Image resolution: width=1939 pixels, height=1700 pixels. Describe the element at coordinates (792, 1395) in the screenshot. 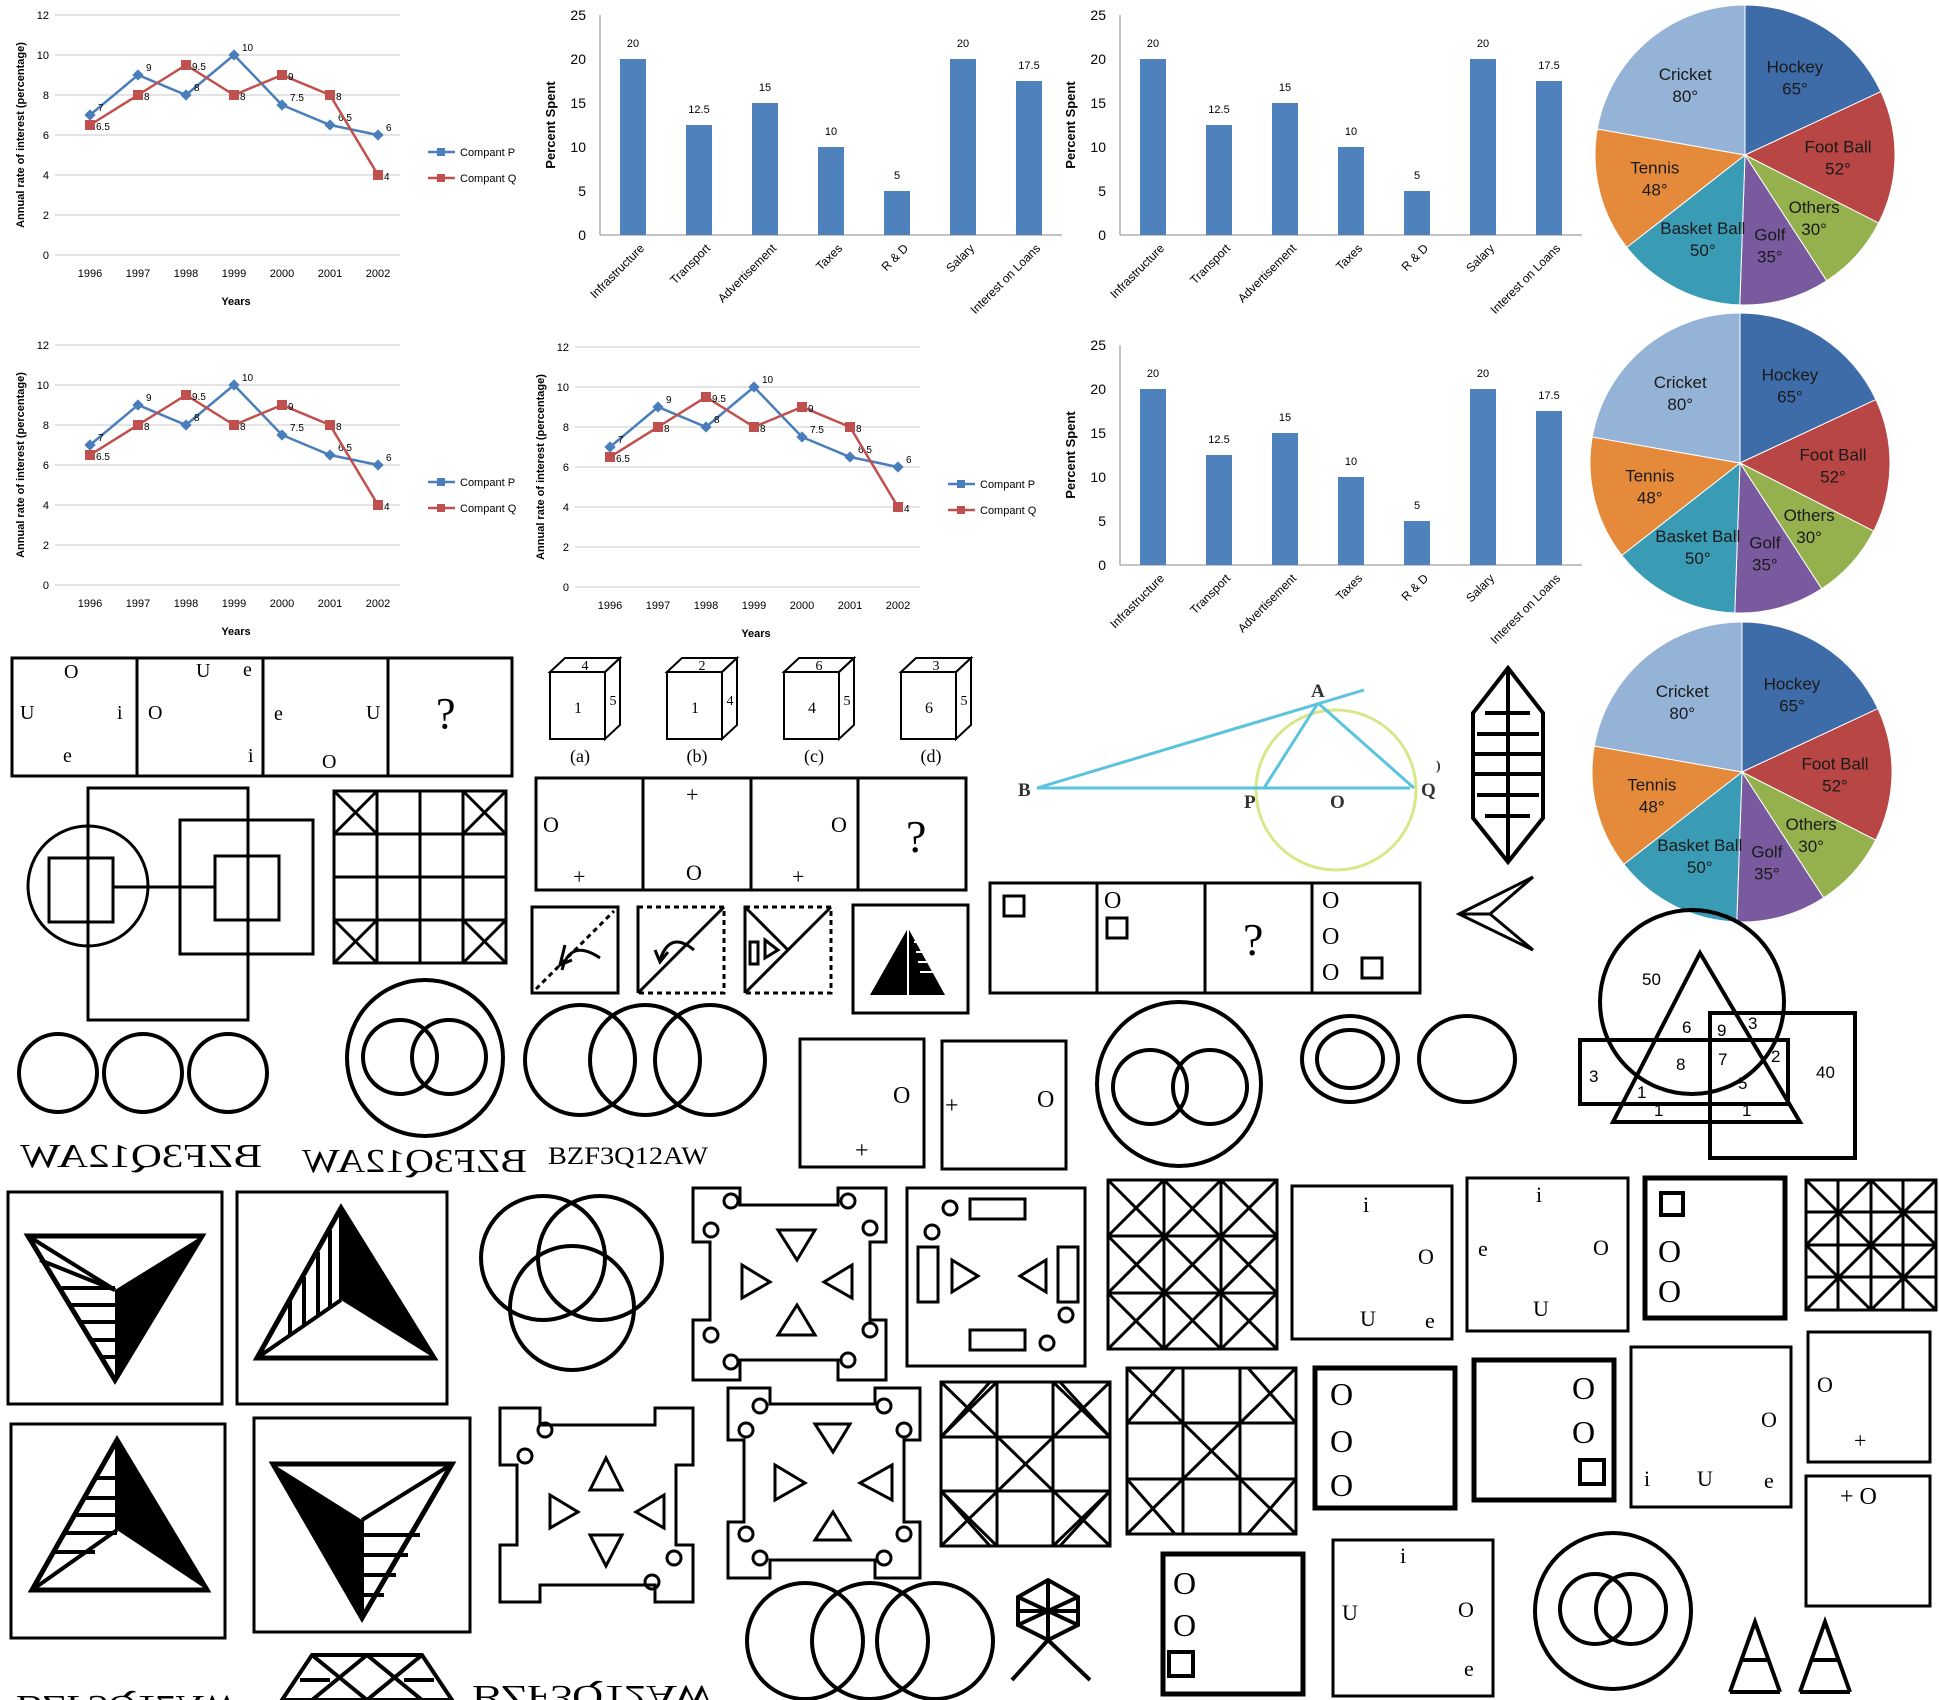

I see `pattern-frames` at that location.